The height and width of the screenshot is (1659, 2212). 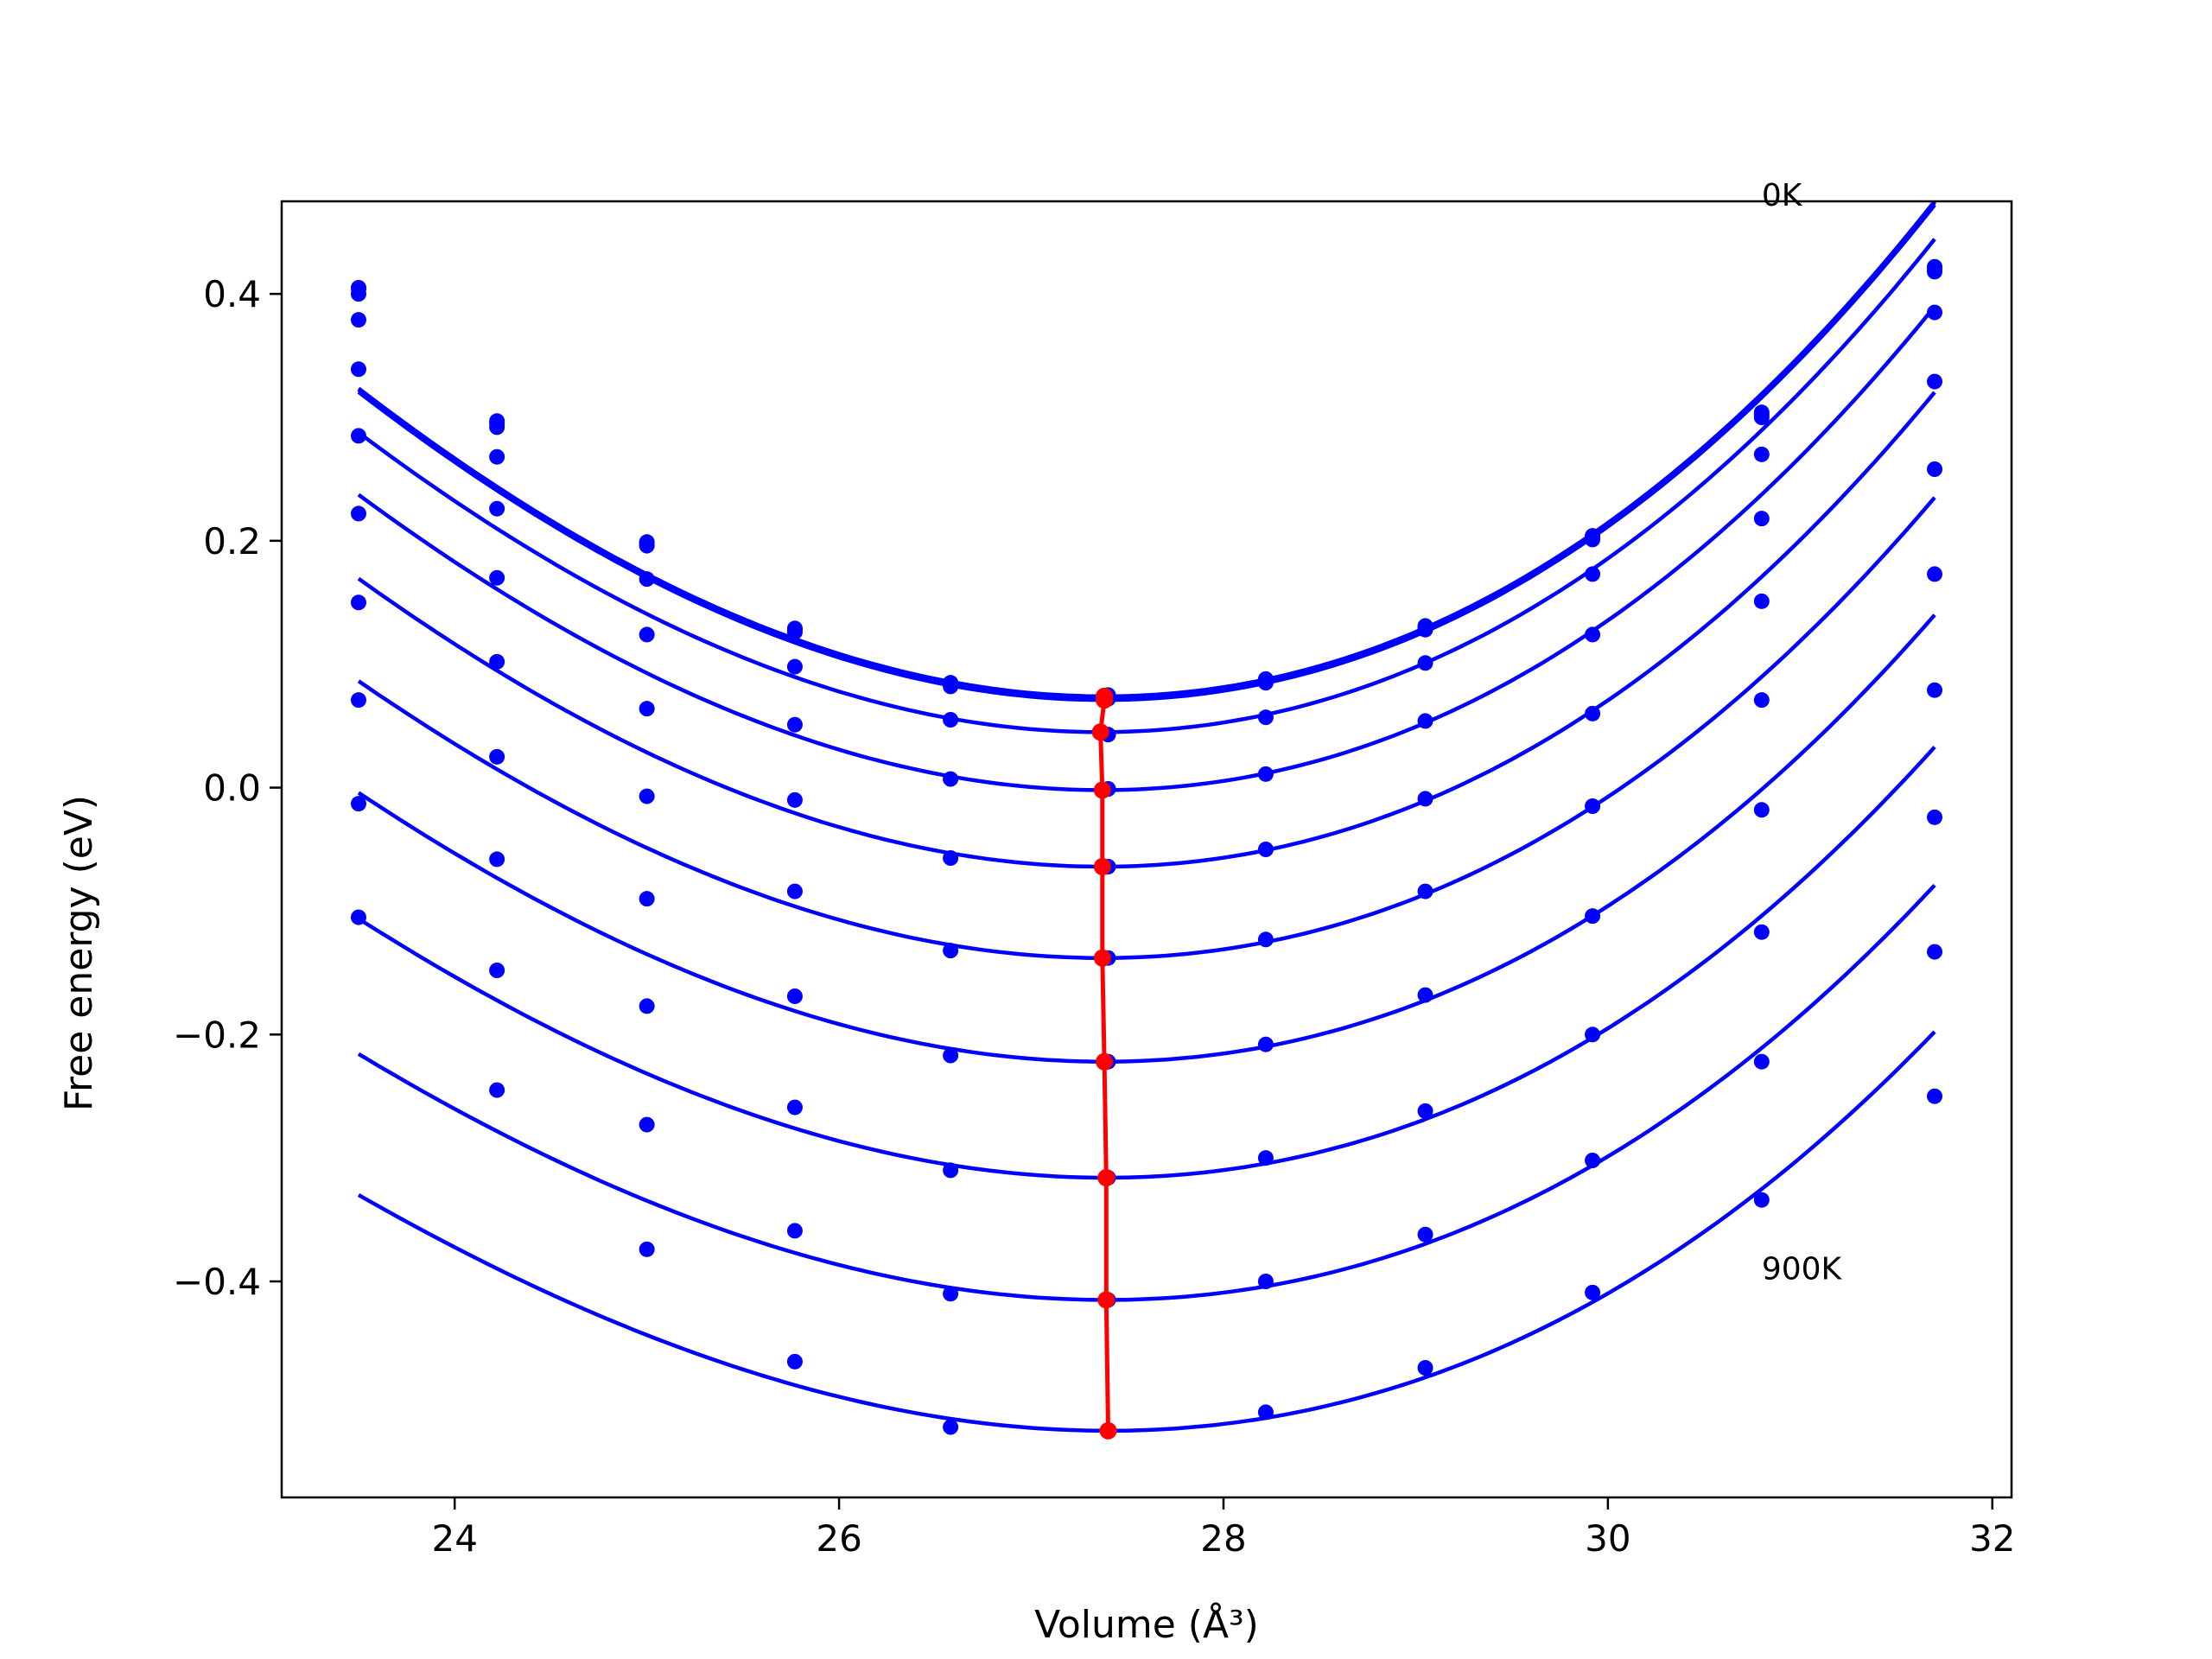 I want to click on y-tick-label-3: 0.2, so click(x=232, y=541).